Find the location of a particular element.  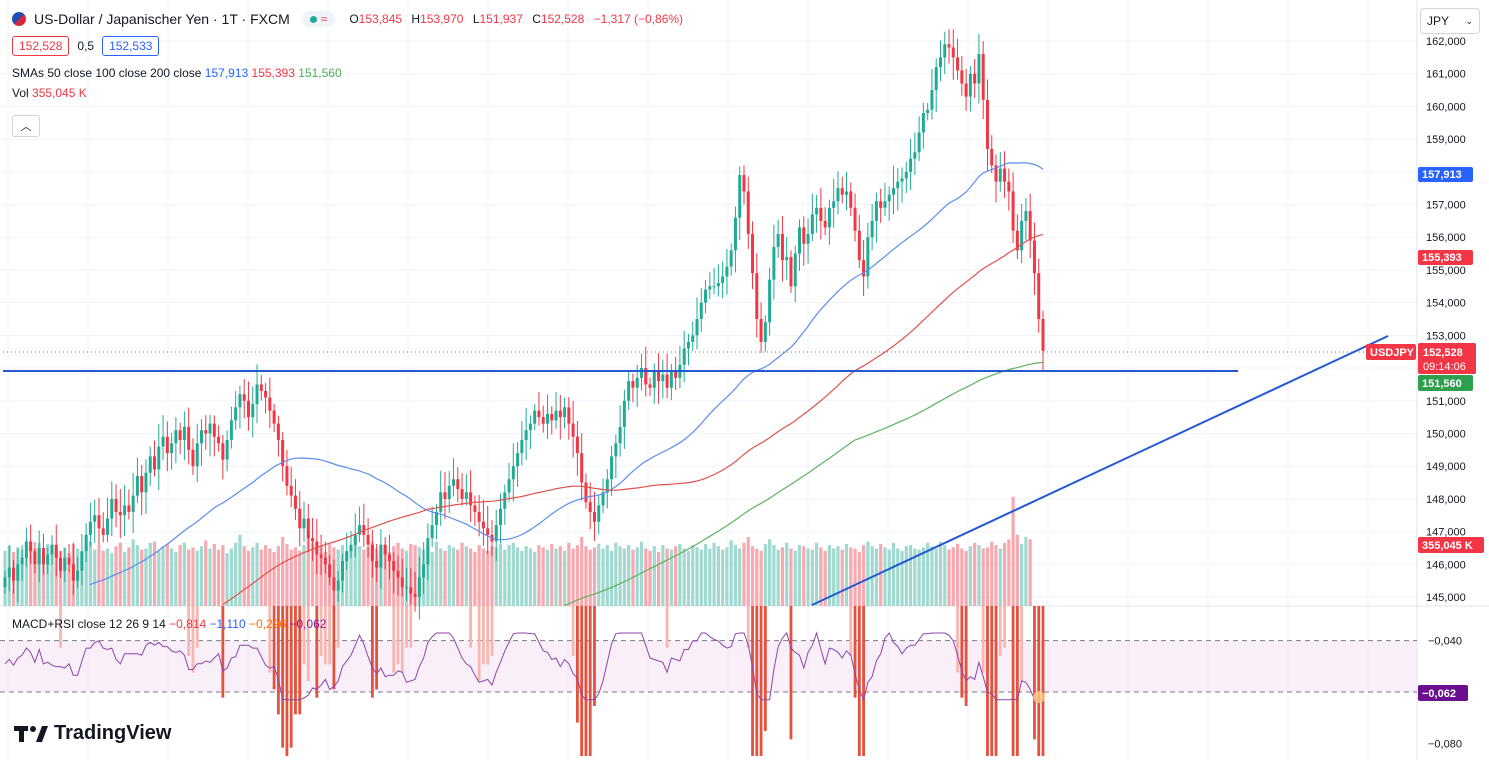

market-status: ≈ is located at coordinates (318, 19).